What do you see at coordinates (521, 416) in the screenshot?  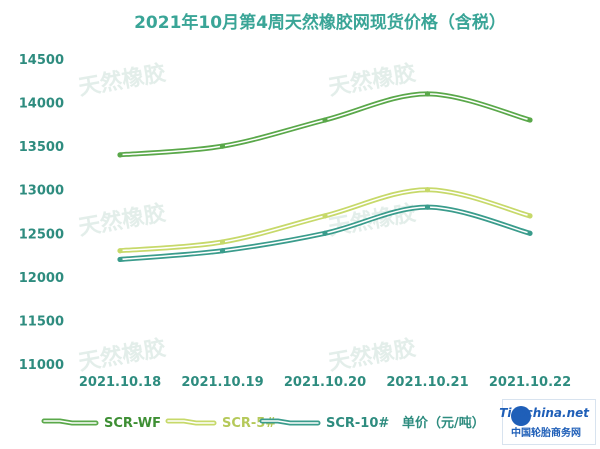 I see `logo-mark-icon` at bounding box center [521, 416].